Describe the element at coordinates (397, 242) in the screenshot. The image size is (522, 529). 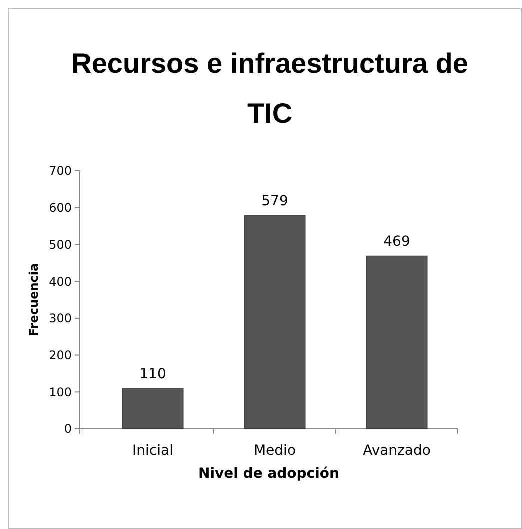
I see `data-label: 469` at that location.